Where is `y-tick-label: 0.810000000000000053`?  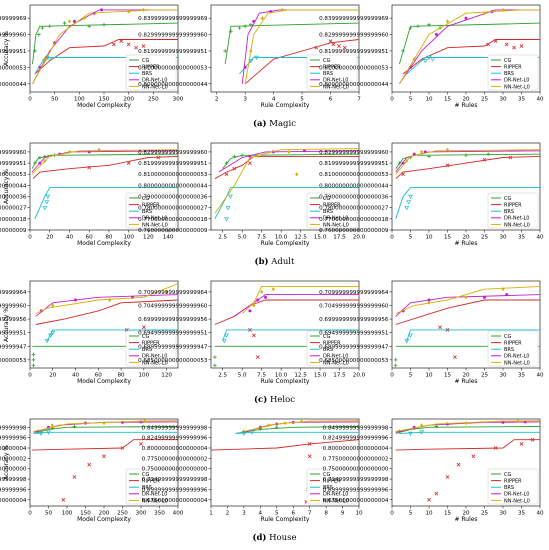
y-tick-label: 0.810000000000000053 is located at coordinates (173, 175).